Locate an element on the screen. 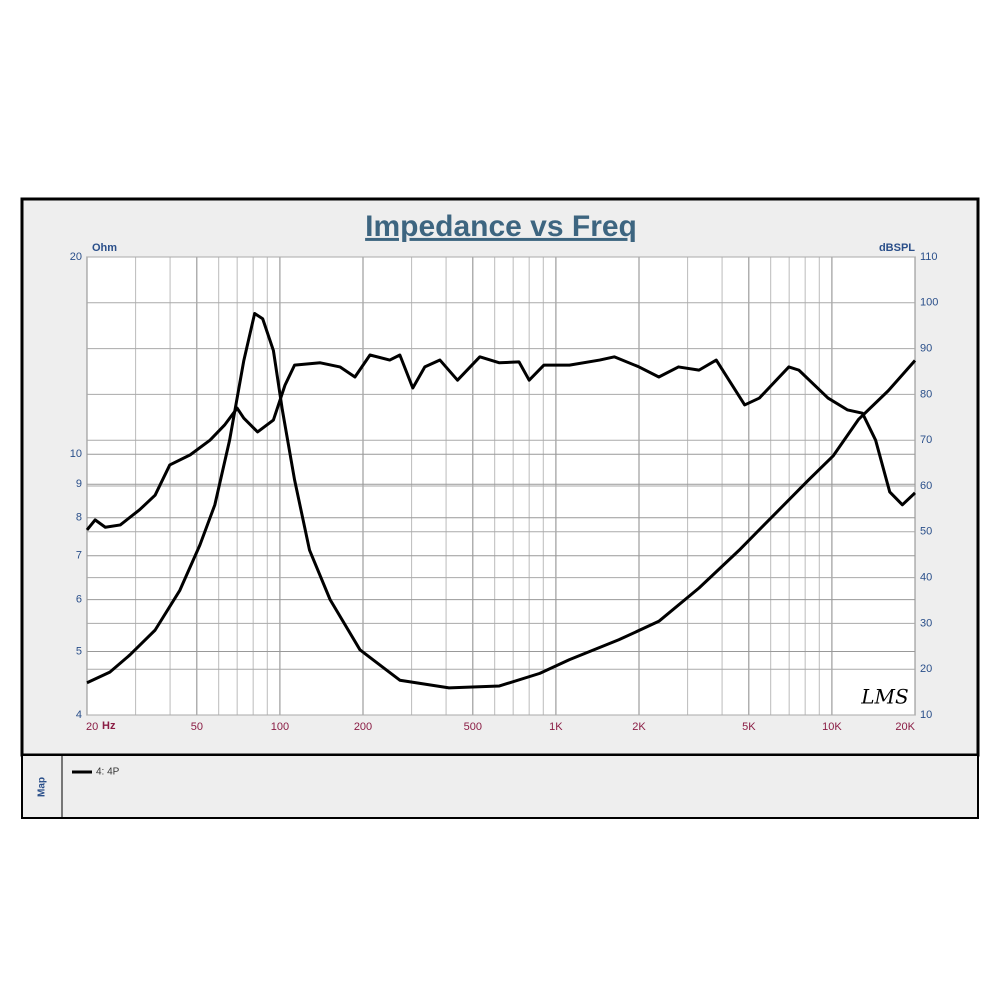 The image size is (1000, 1005). x-axis-unit: Hz is located at coordinates (109, 726).